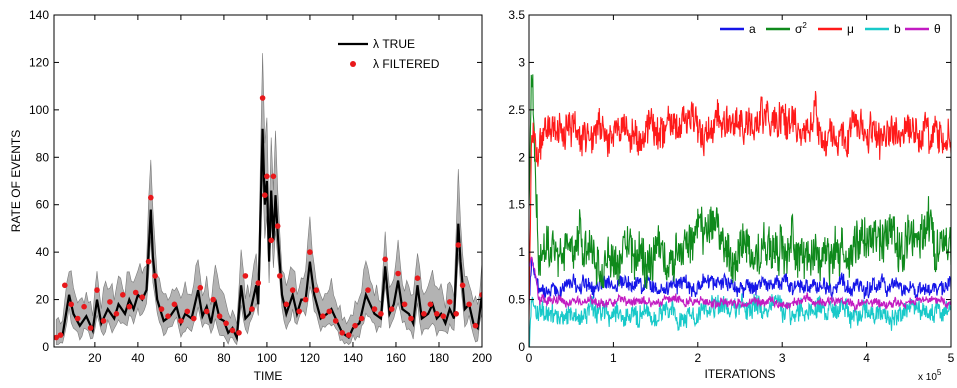  What do you see at coordinates (939, 372) in the screenshot?
I see `right-x-multiplier-exponent: 5` at bounding box center [939, 372].